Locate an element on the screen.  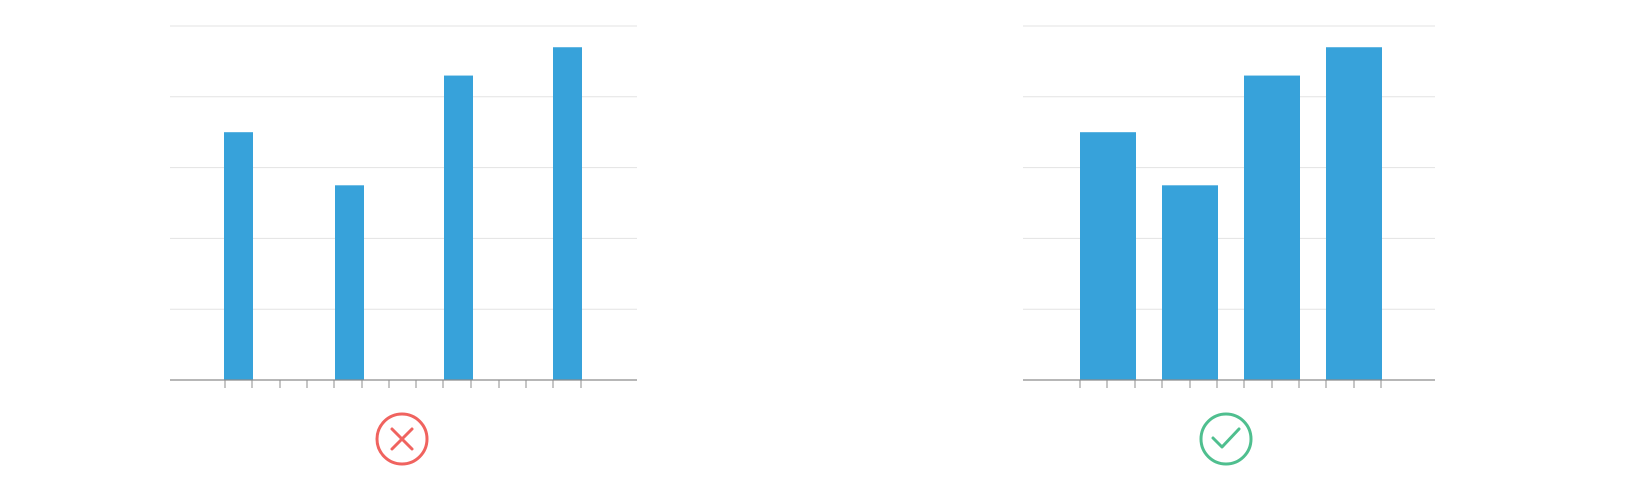
cross-stroke is located at coordinates (402, 439).